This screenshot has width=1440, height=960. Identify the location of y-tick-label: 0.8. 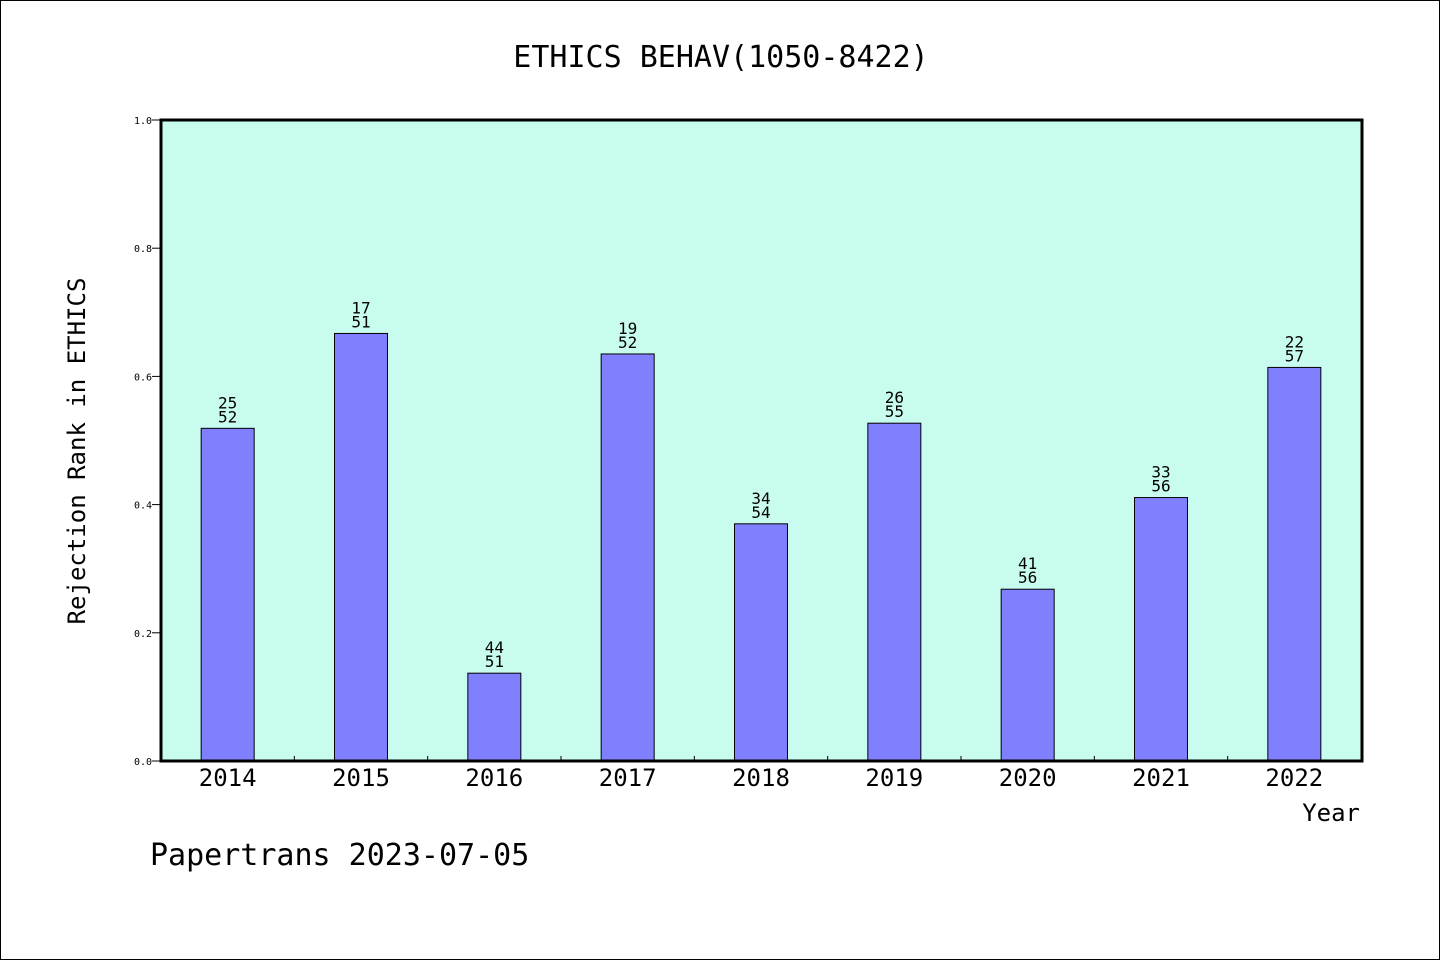
(143, 249).